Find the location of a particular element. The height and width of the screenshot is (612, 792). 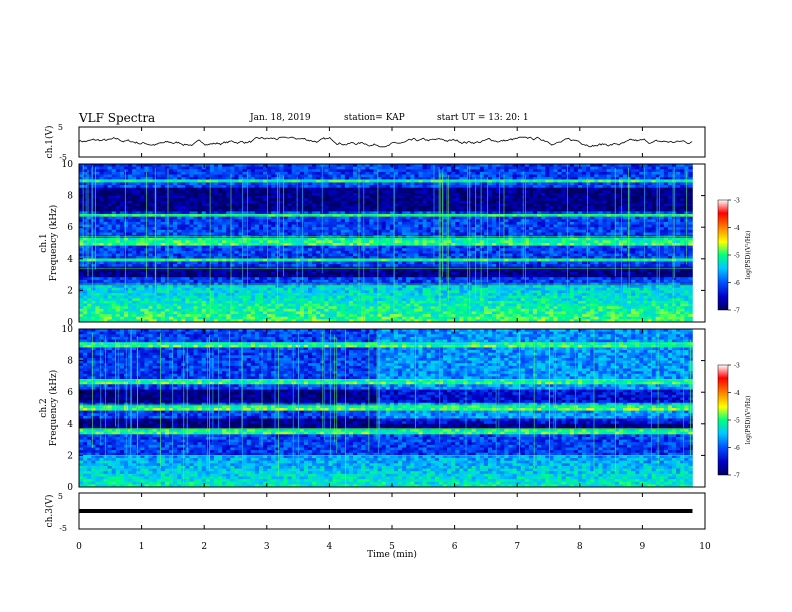

date-label: Jan. 18, 2019 is located at coordinates (280, 118).